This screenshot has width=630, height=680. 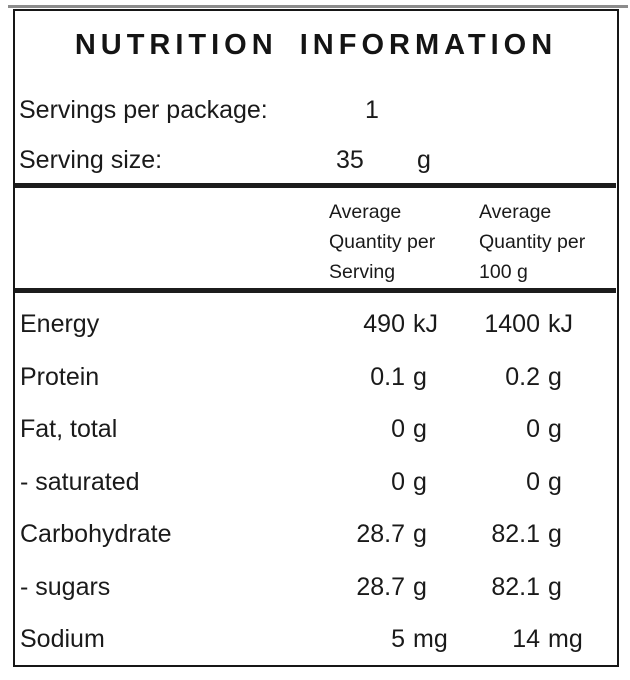 I want to click on servings-per-package-value: 1, so click(x=372, y=110).